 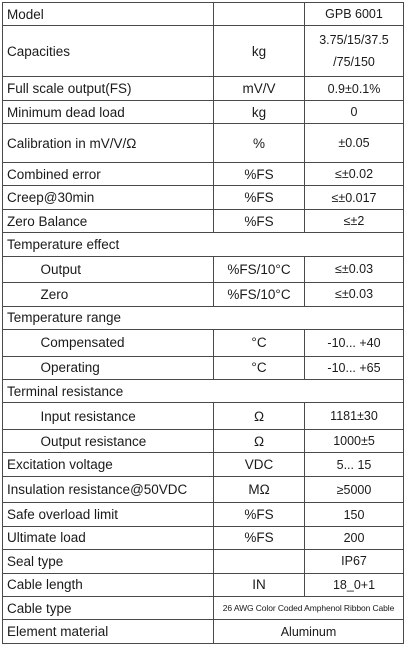 What do you see at coordinates (108, 221) in the screenshot?
I see `parameter-label: Zero Balance` at bounding box center [108, 221].